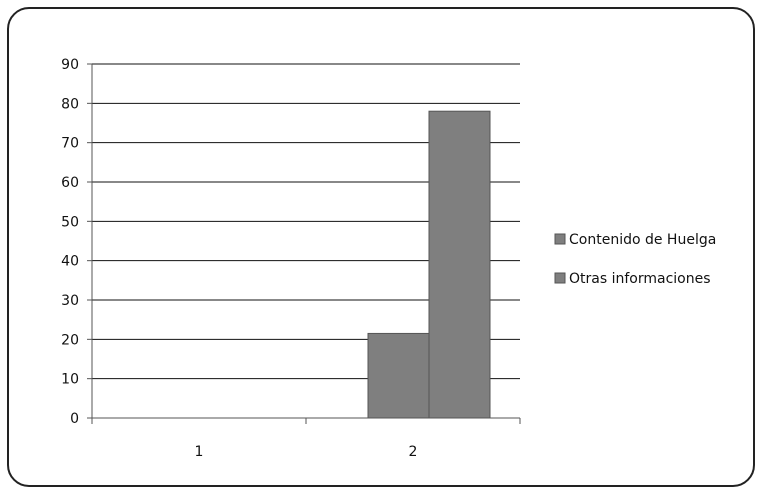  What do you see at coordinates (70, 144) in the screenshot?
I see `y-tick-label: 70` at bounding box center [70, 144].